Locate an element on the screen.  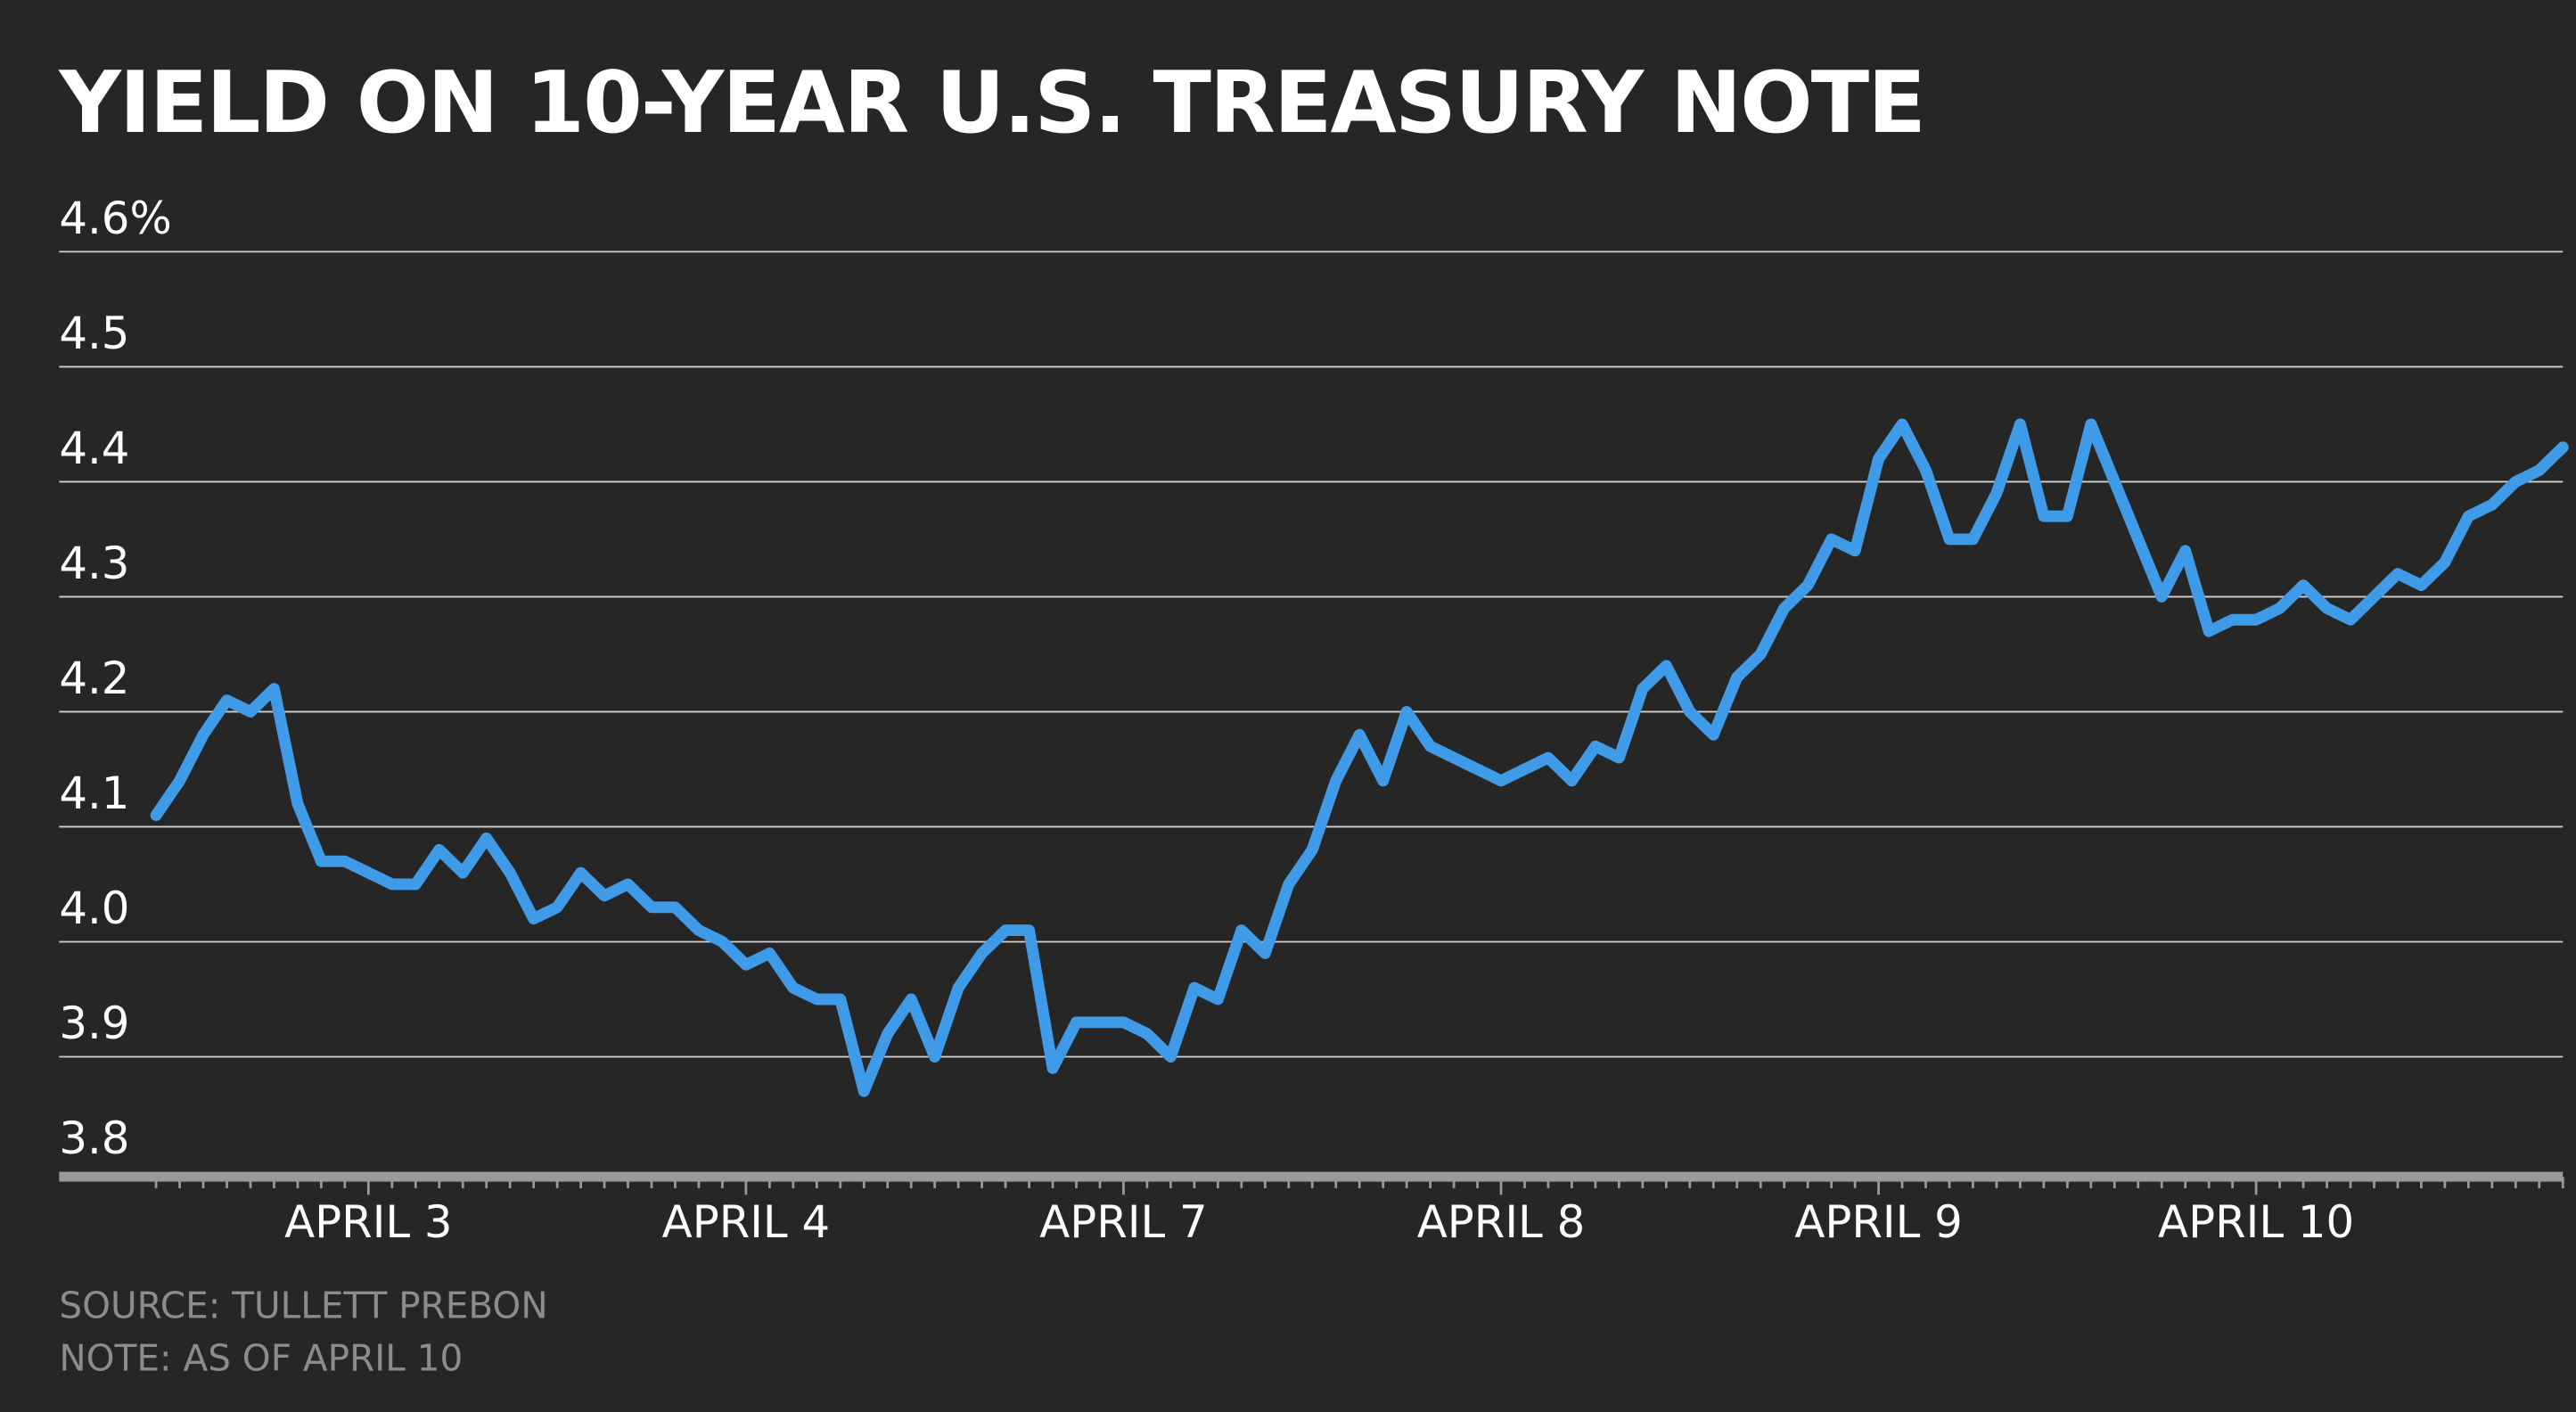
x-tick-label: APRIL 8 is located at coordinates (1501, 1222).